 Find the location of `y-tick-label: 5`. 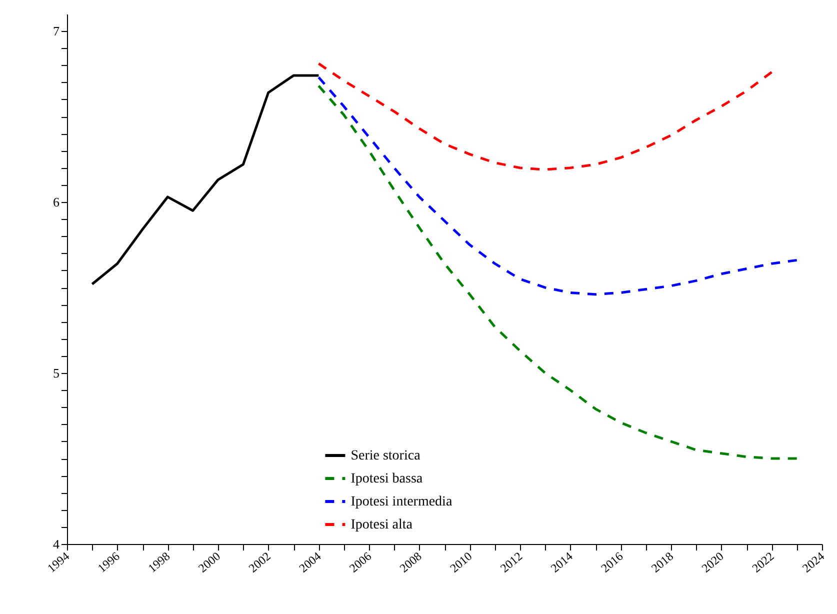

y-tick-label: 5 is located at coordinates (56, 373).